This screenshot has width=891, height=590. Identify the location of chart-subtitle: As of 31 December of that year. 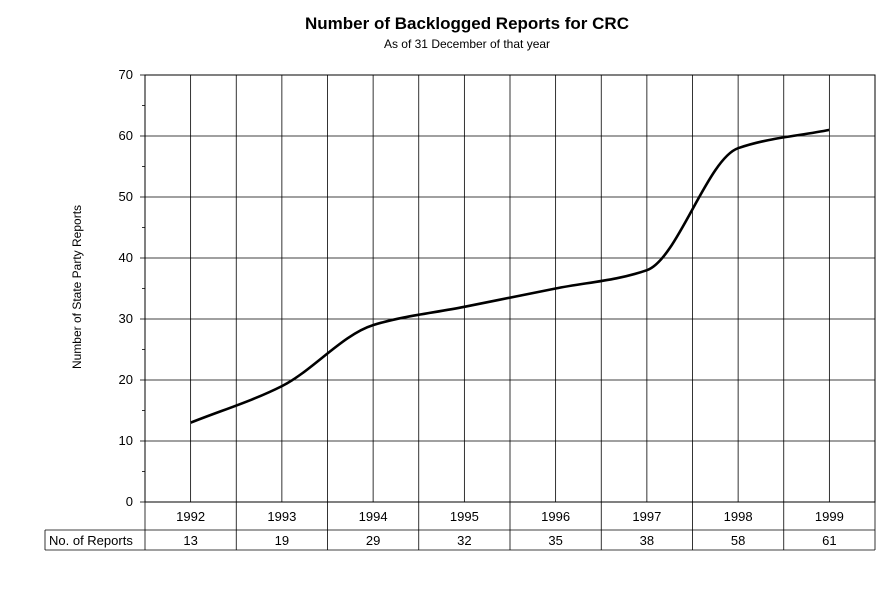
(467, 44).